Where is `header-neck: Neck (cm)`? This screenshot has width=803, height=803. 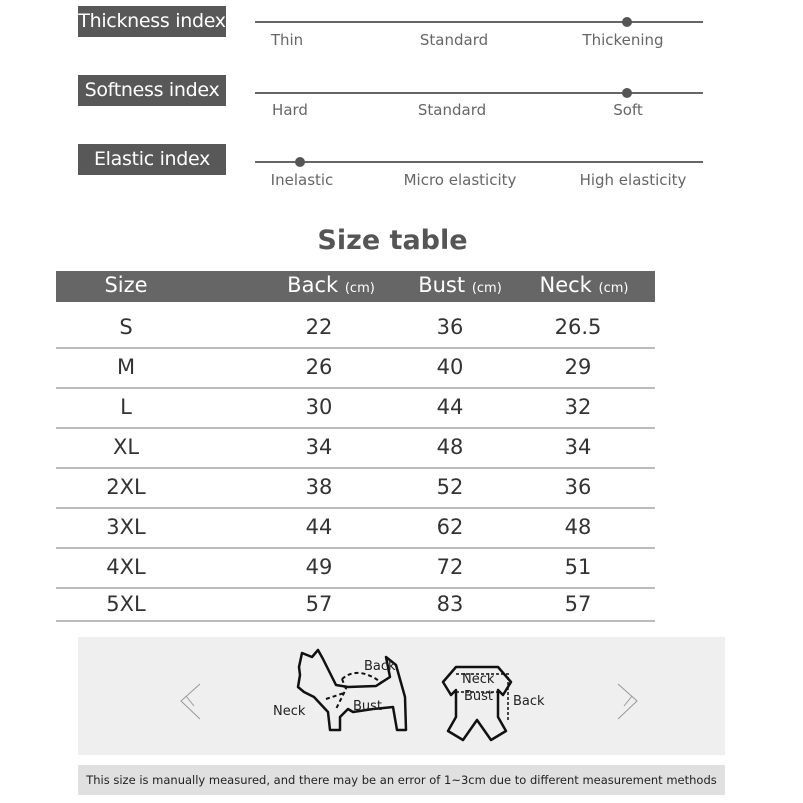 header-neck: Neck (cm) is located at coordinates (584, 285).